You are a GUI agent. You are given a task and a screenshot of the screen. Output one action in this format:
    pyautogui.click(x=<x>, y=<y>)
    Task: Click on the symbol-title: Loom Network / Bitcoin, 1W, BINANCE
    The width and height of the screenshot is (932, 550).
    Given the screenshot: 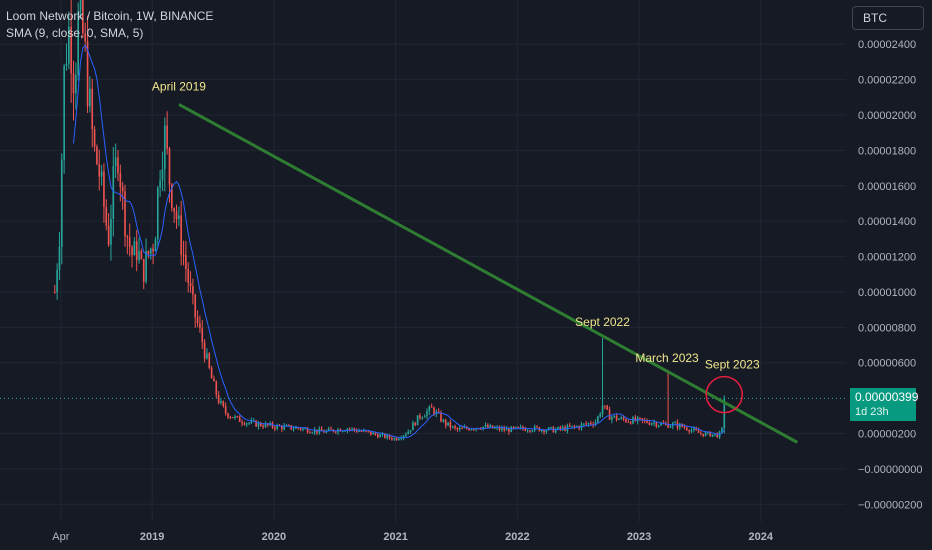 What is the action you would take?
    pyautogui.click(x=110, y=16)
    